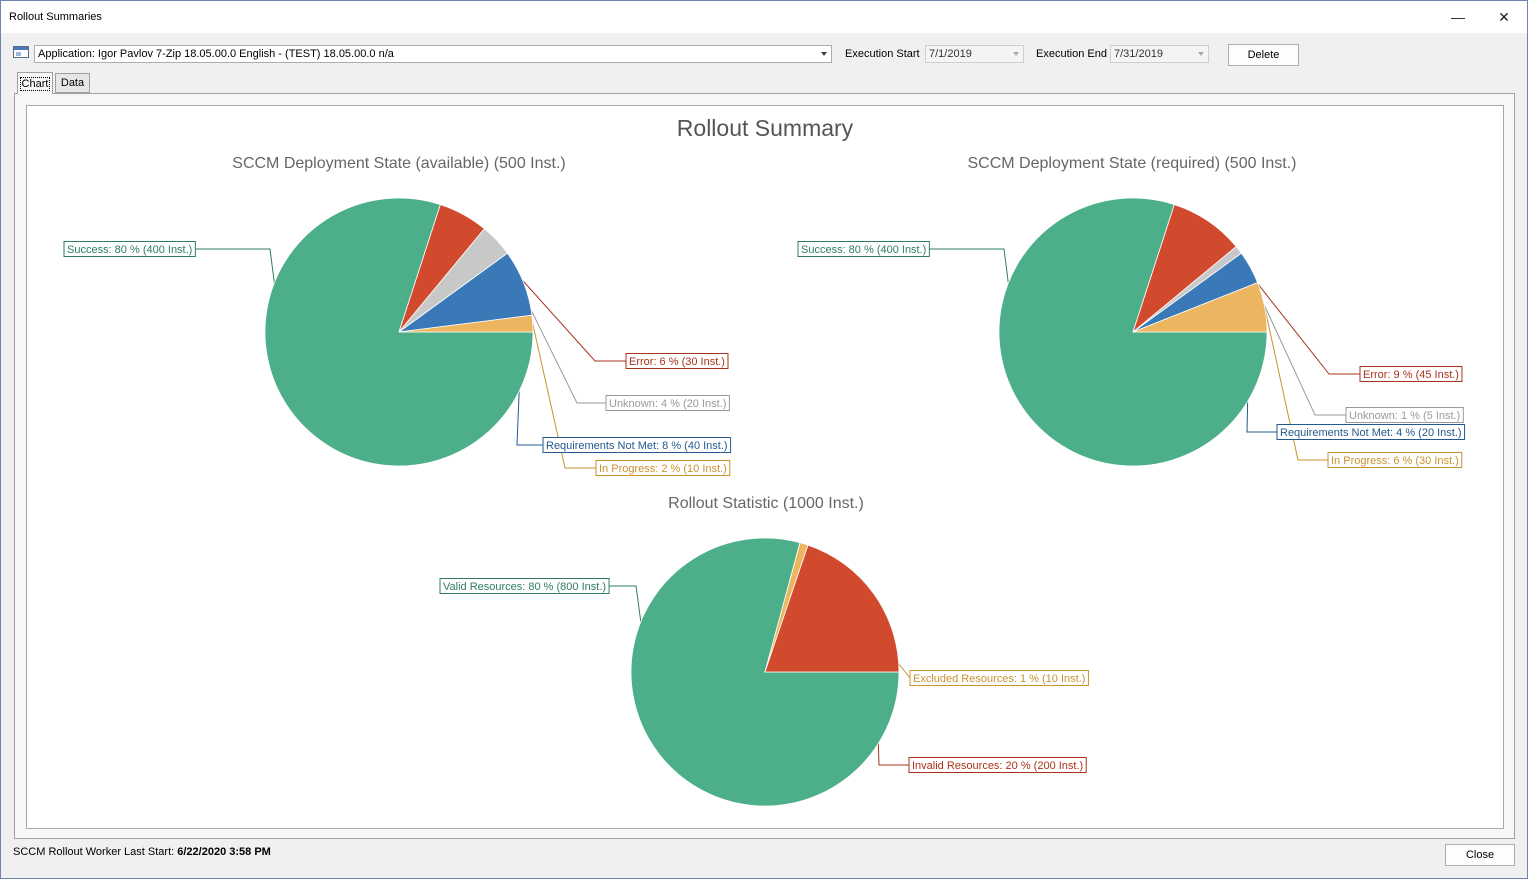  I want to click on pie-label-invalid-resources: Invalid Resources: 20 % (200 Inst.), so click(997, 765).